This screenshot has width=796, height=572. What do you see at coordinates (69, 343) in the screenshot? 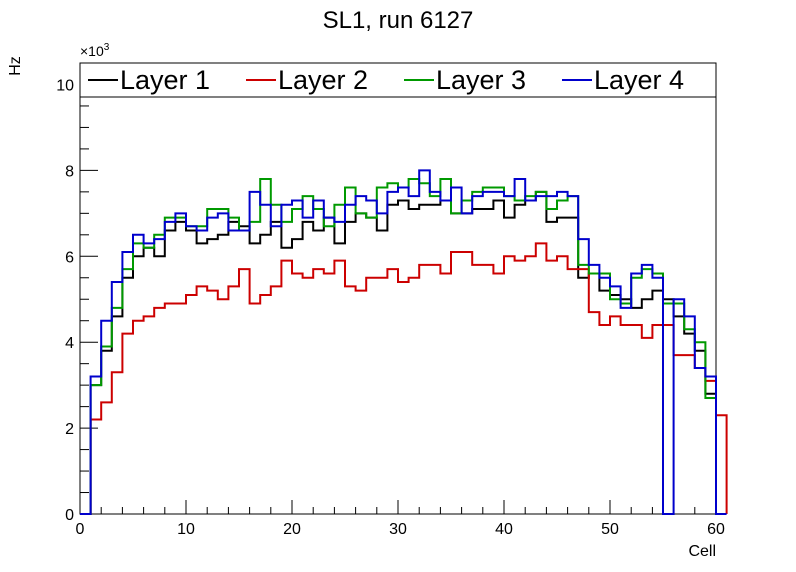
I see `y-tick-label: 4` at bounding box center [69, 343].